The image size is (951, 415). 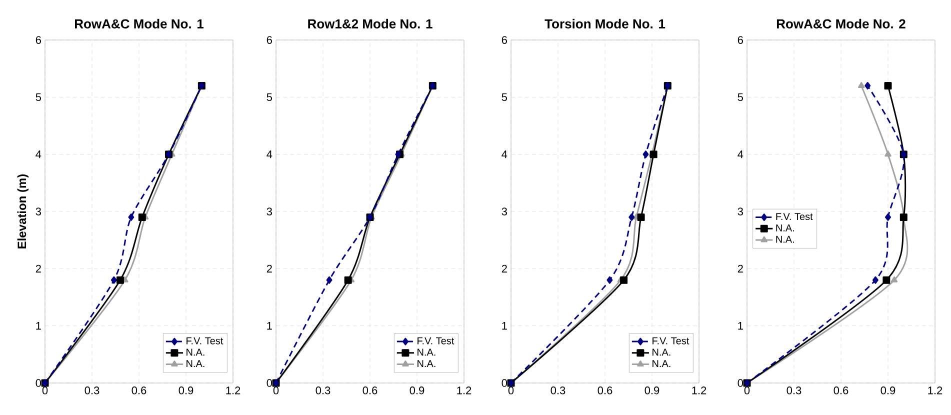 What do you see at coordinates (370, 23) in the screenshot?
I see `chart-title: Row1&2 Mode No. 1` at bounding box center [370, 23].